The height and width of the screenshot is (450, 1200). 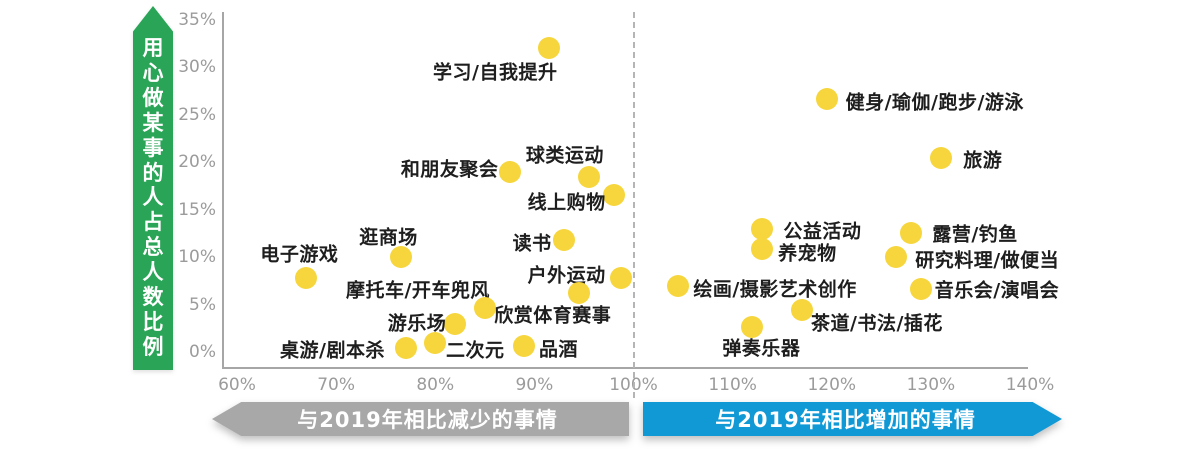 I want to click on data-point-label: 弹奏乐器, so click(x=761, y=348).